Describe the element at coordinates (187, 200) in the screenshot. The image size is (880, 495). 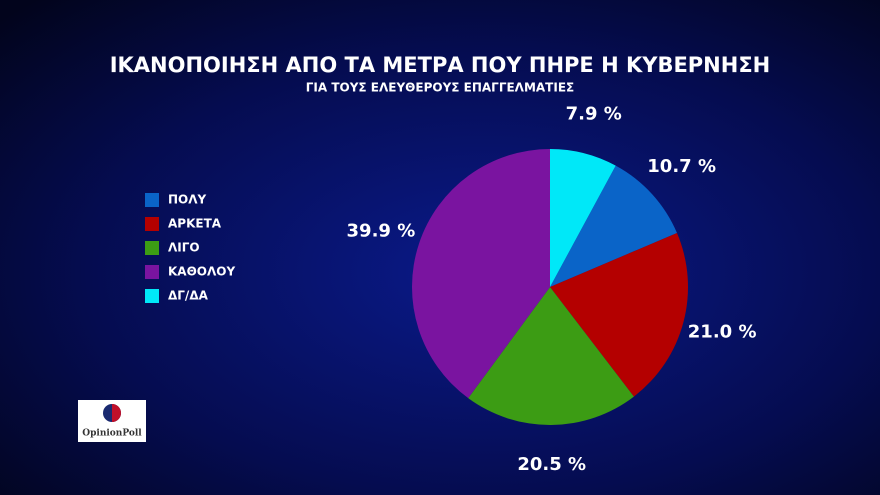
I see `legend-label: ΠΟΛΥ` at that location.